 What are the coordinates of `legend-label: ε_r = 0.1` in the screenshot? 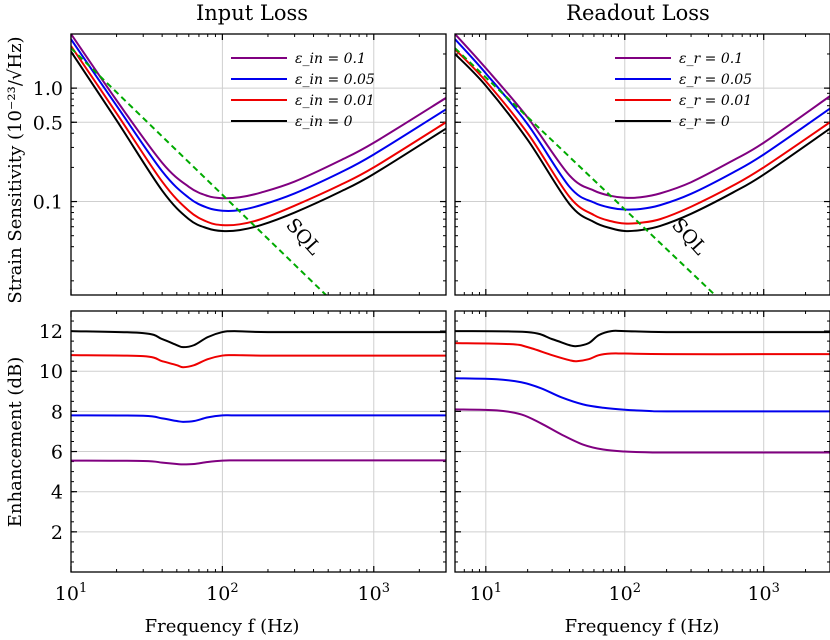 It's located at (711, 59).